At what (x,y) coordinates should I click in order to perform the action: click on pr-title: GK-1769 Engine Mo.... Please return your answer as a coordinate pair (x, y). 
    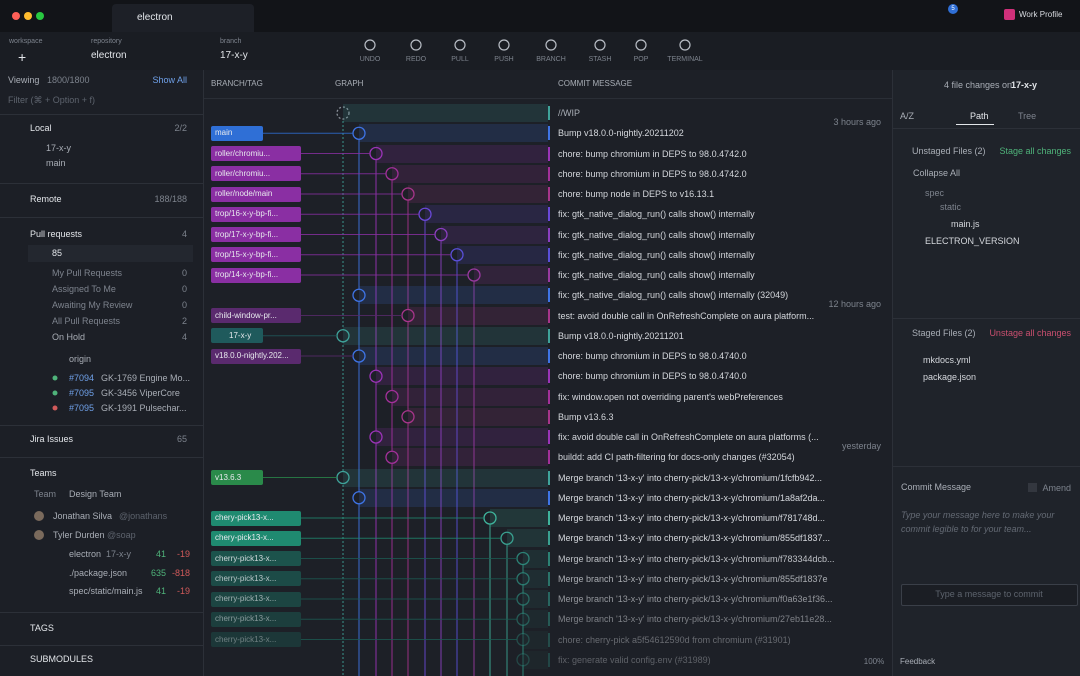
    Looking at the image, I should click on (146, 378).